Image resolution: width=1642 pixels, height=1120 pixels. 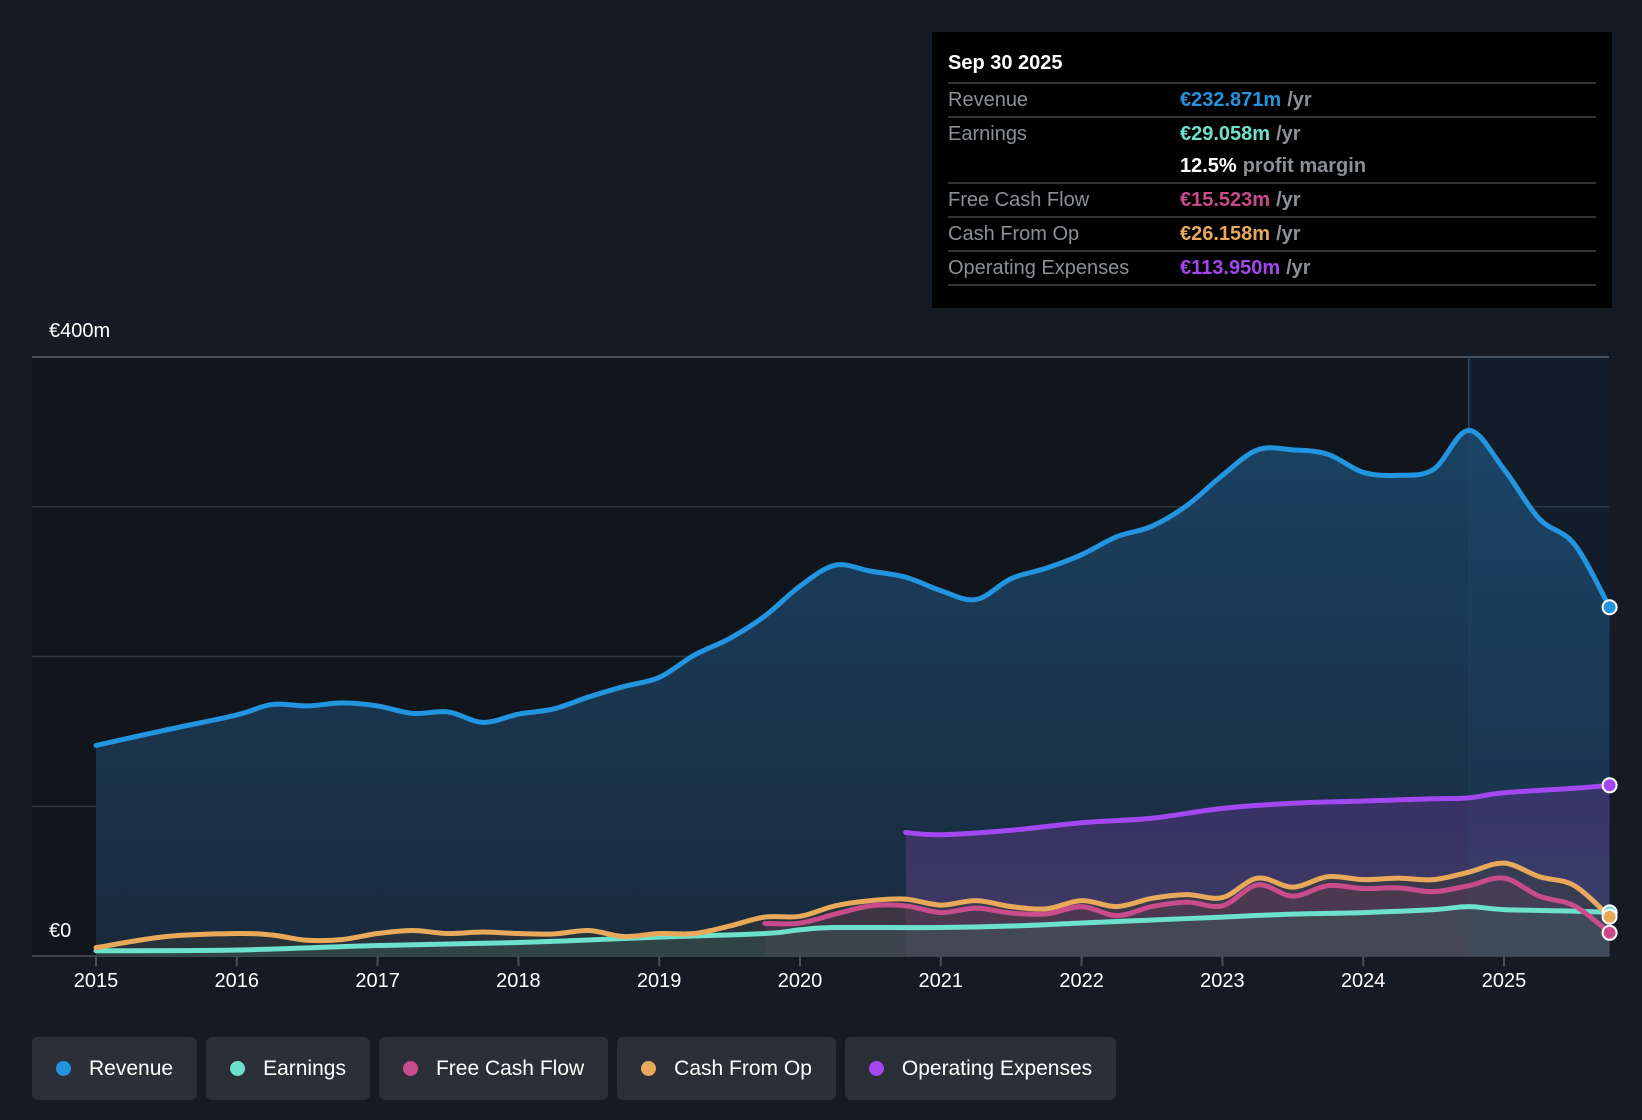 What do you see at coordinates (1272, 201) in the screenshot?
I see `tooltip-row-free-cash-flow: Free Cash Flow €15.523m /yr` at bounding box center [1272, 201].